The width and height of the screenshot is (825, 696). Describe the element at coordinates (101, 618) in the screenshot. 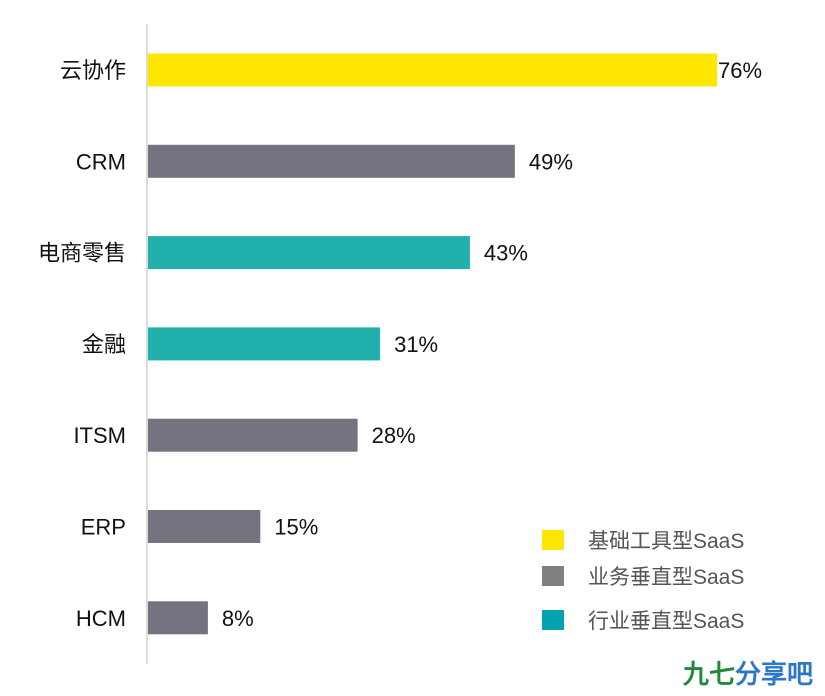

I see `category-label-6: HCM` at that location.